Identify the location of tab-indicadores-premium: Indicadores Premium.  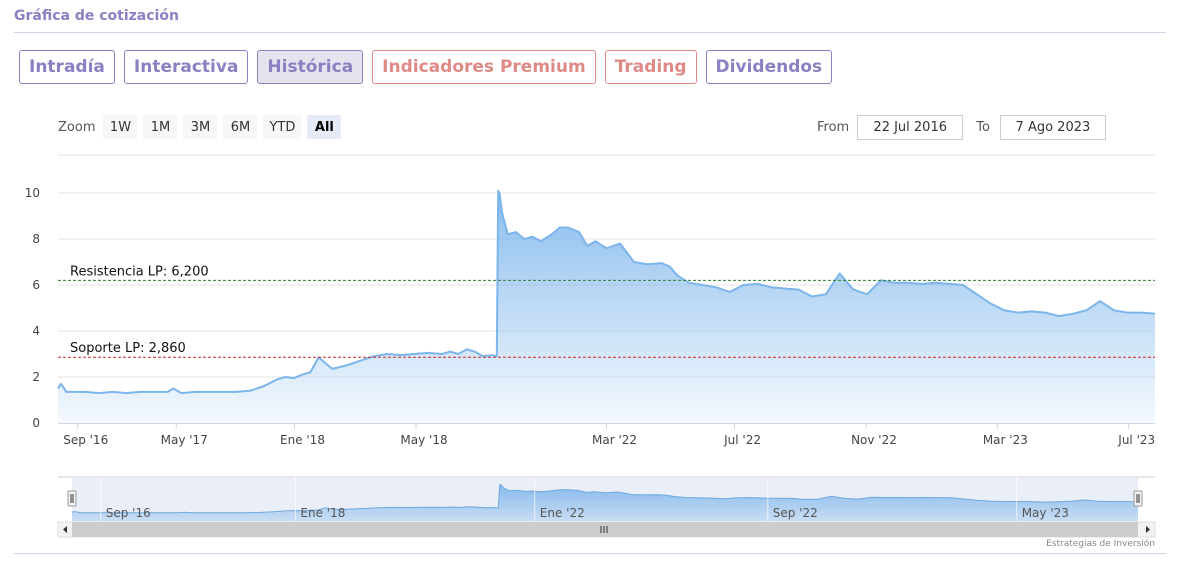
(484, 67).